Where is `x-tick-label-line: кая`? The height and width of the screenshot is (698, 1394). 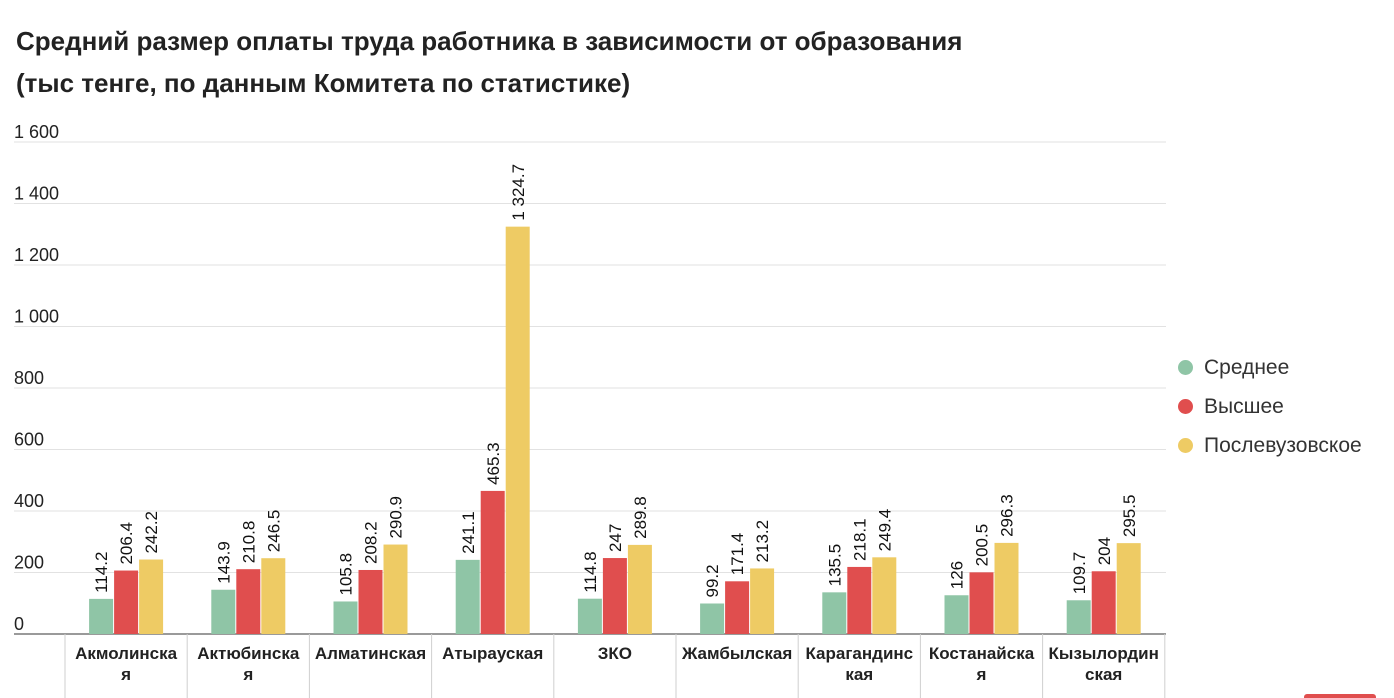
x-tick-label-line: кая is located at coordinates (859, 674).